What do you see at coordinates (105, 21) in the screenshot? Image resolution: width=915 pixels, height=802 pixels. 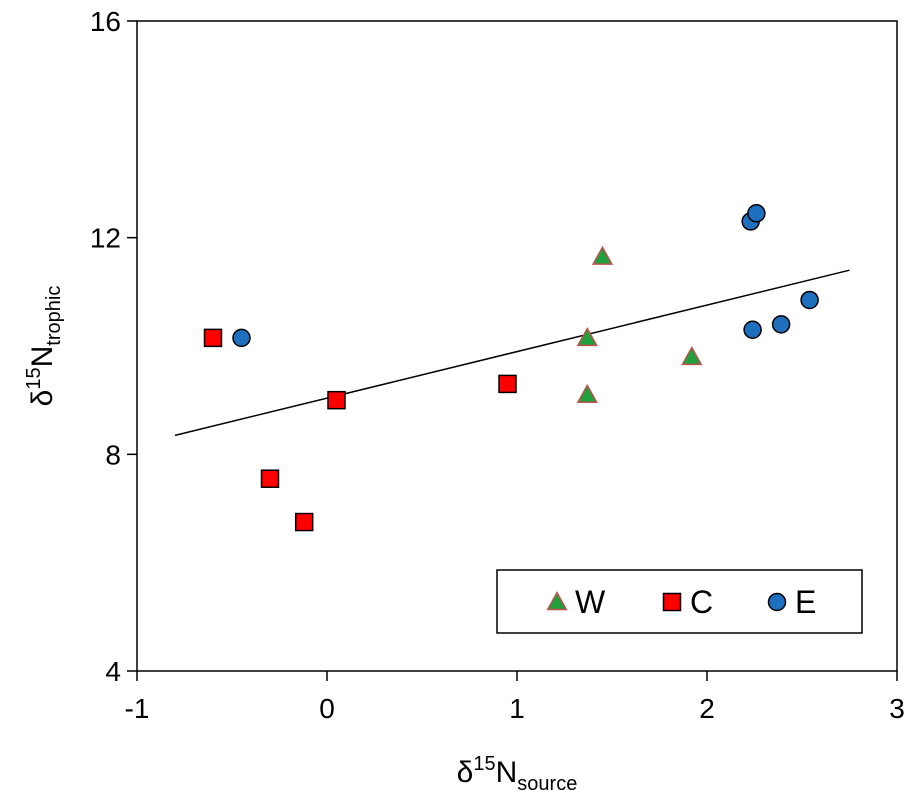 I see `y-tick-label: 16` at bounding box center [105, 21].